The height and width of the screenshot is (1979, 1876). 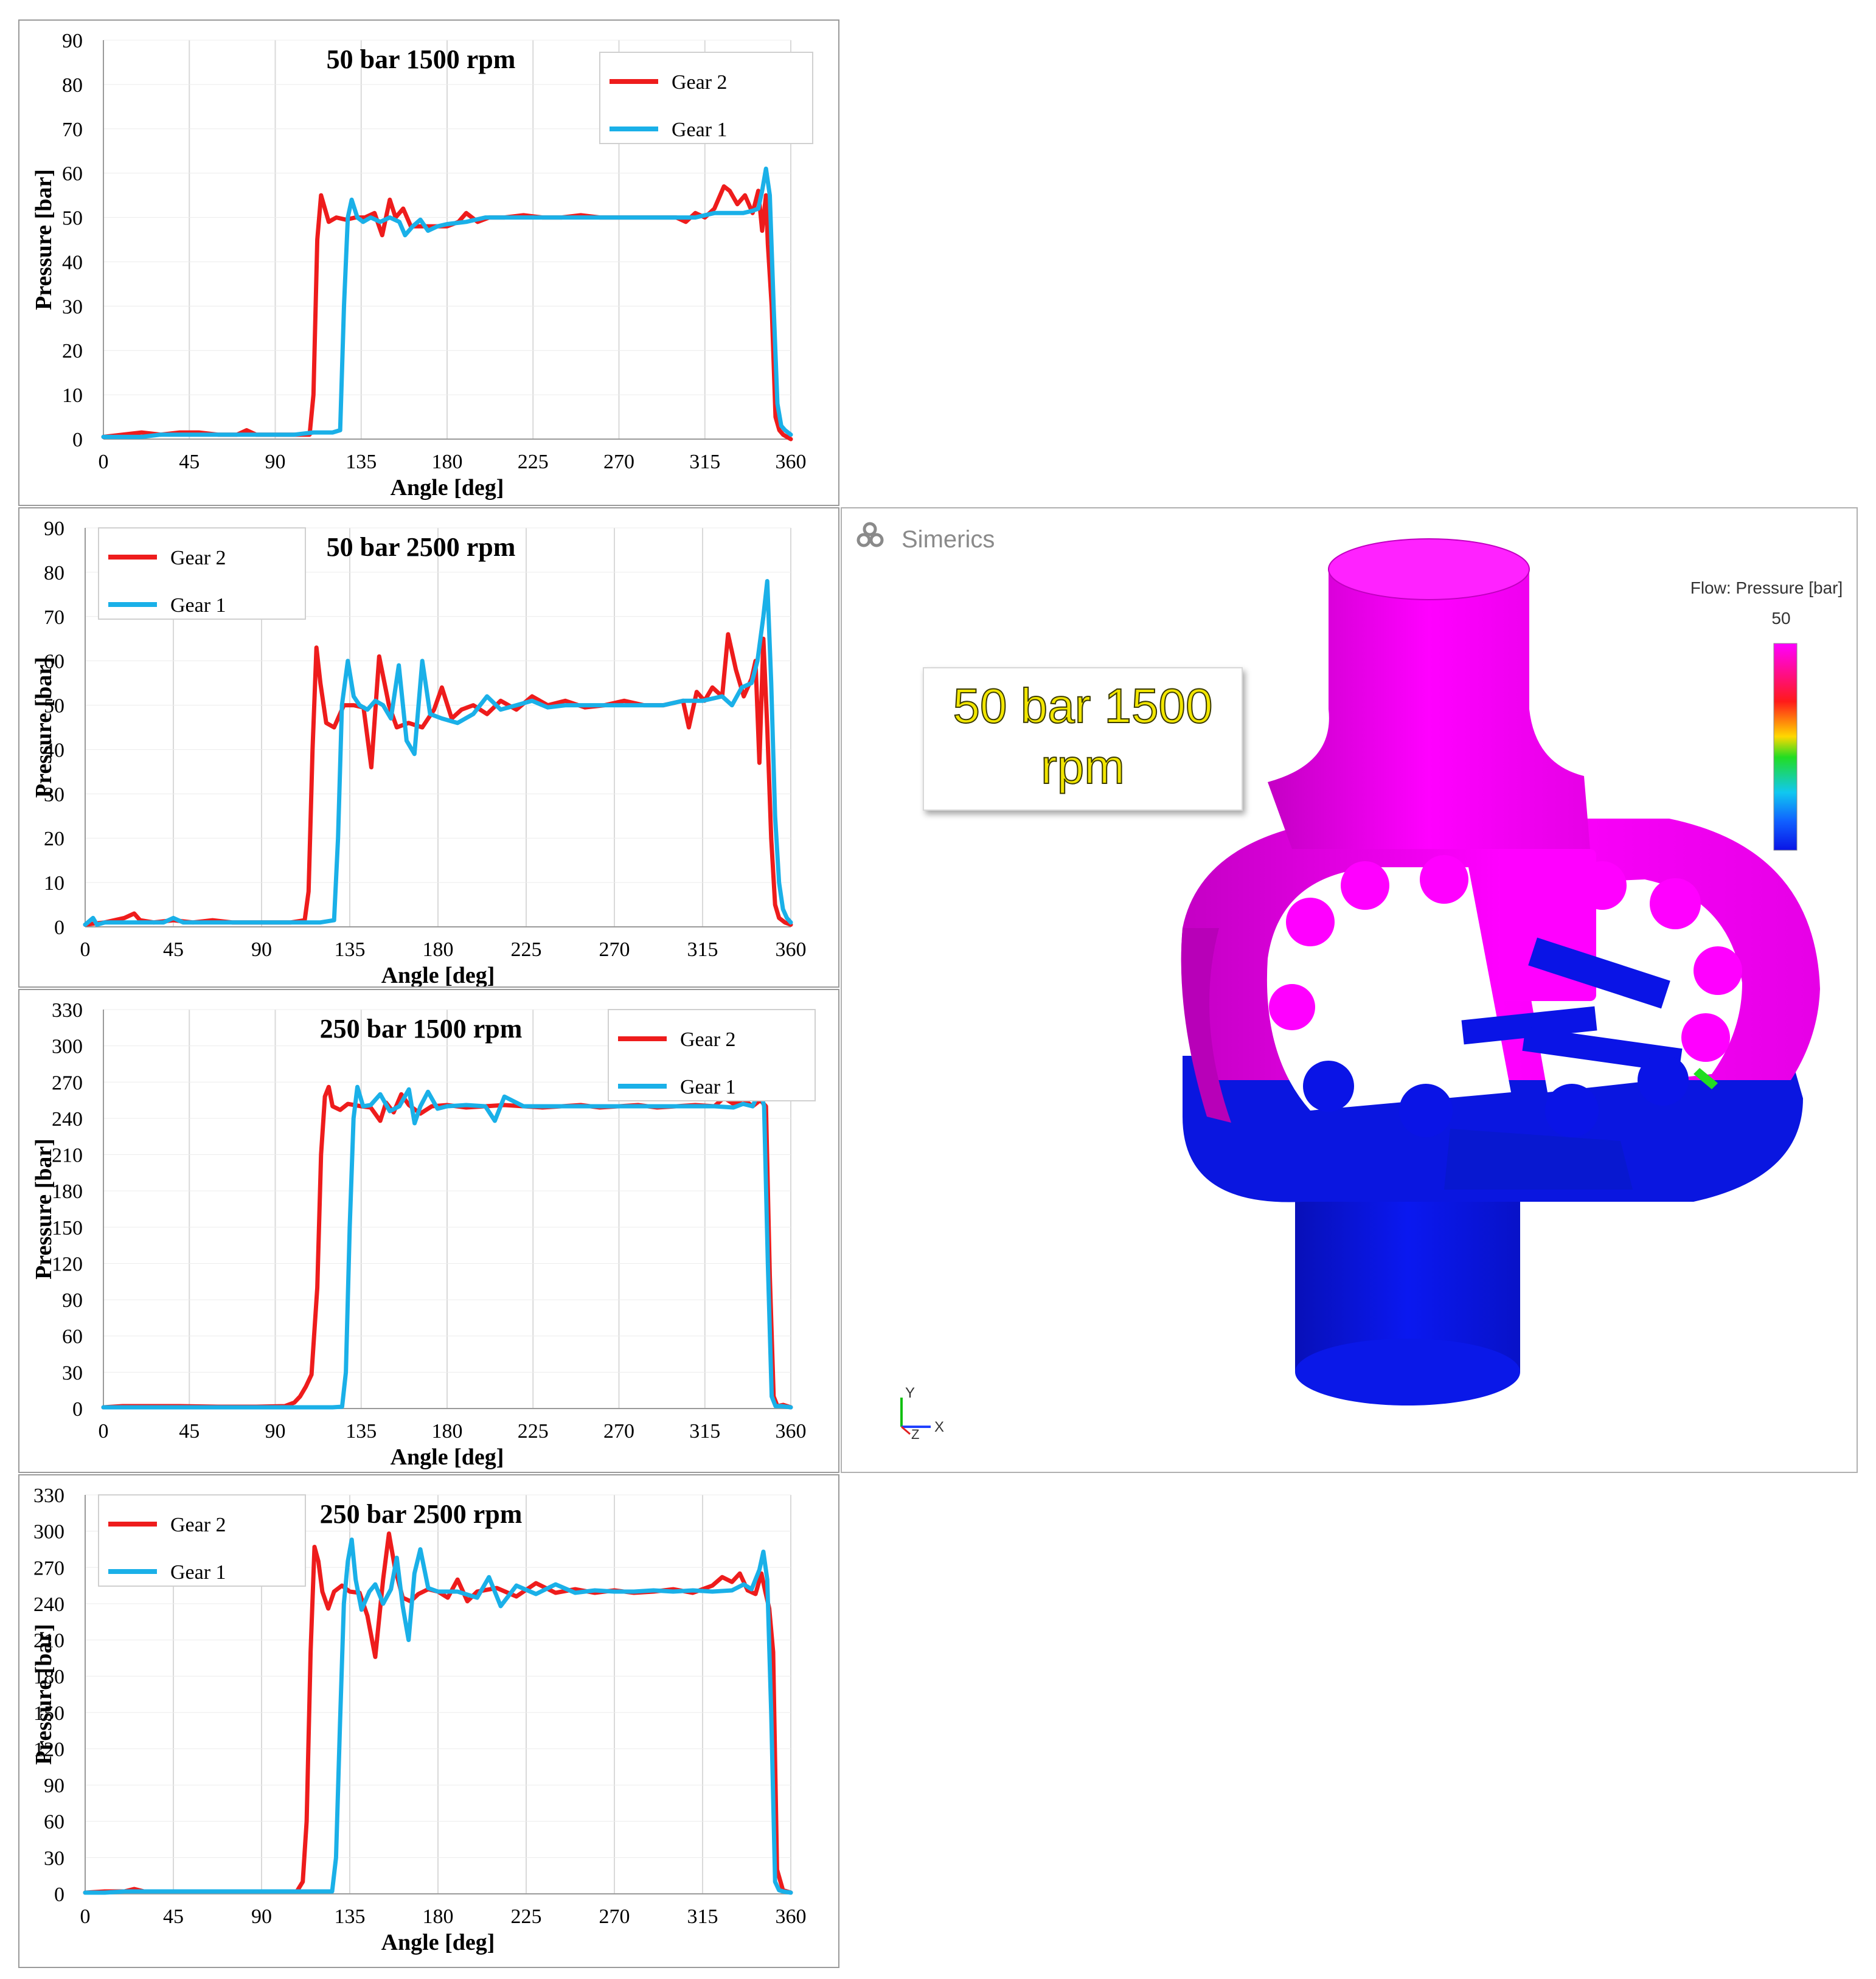 I want to click on colorbar-max-label: 50, so click(x=1780, y=618).